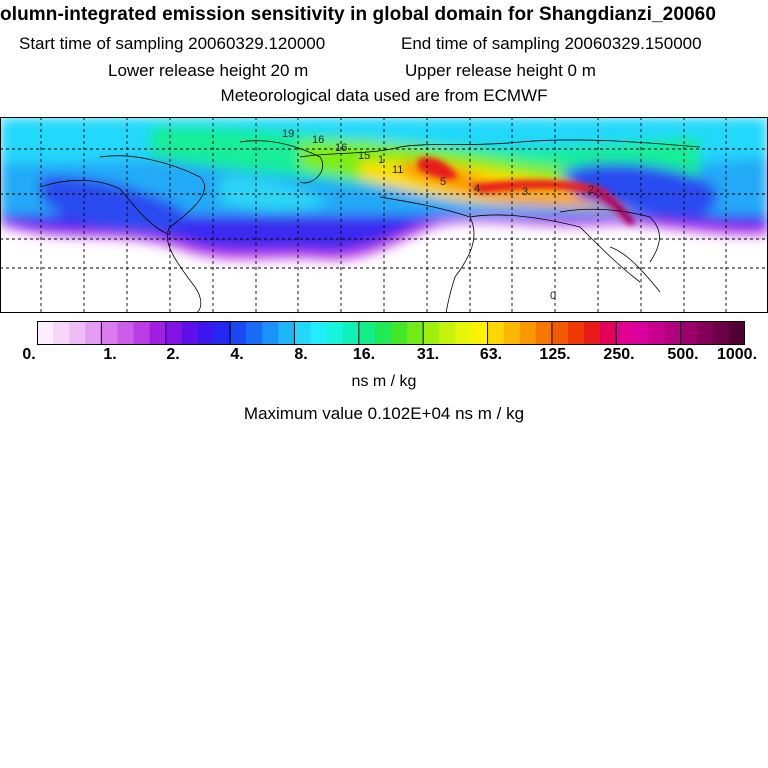  I want to click on contour-labels: 19 16 16 15 1 11 5 4 3 2 0, so click(438, 215).